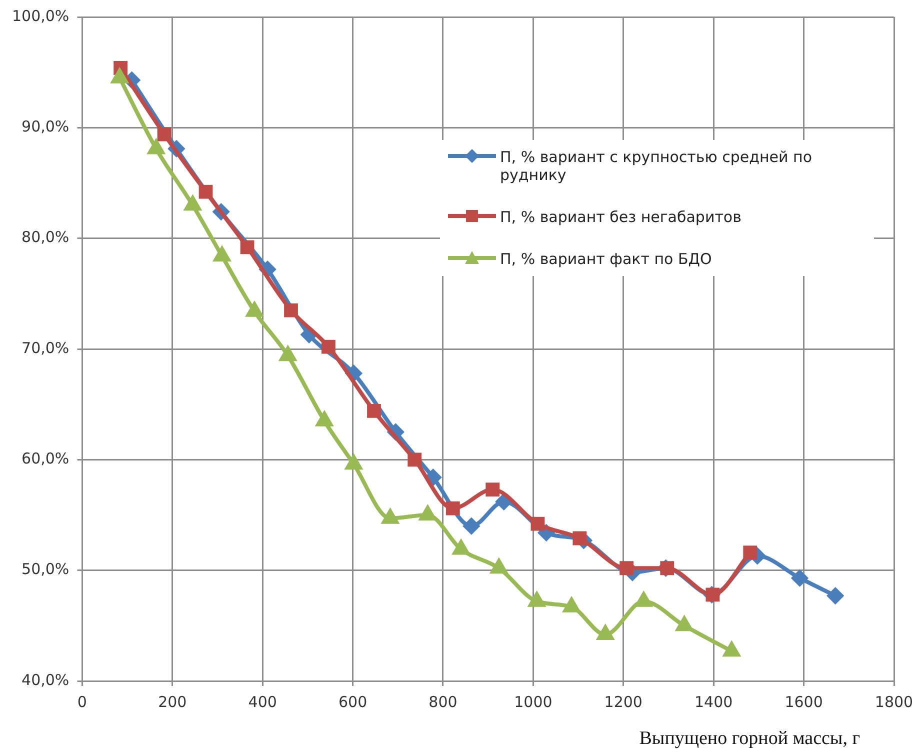  I want to click on y-tick-label: 50,0%, so click(46, 569).